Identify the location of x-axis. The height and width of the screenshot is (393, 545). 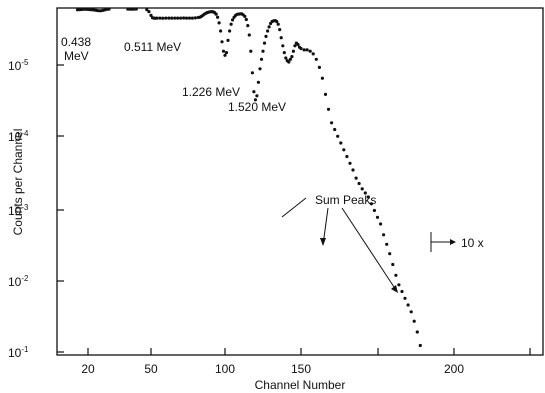
(309, 351).